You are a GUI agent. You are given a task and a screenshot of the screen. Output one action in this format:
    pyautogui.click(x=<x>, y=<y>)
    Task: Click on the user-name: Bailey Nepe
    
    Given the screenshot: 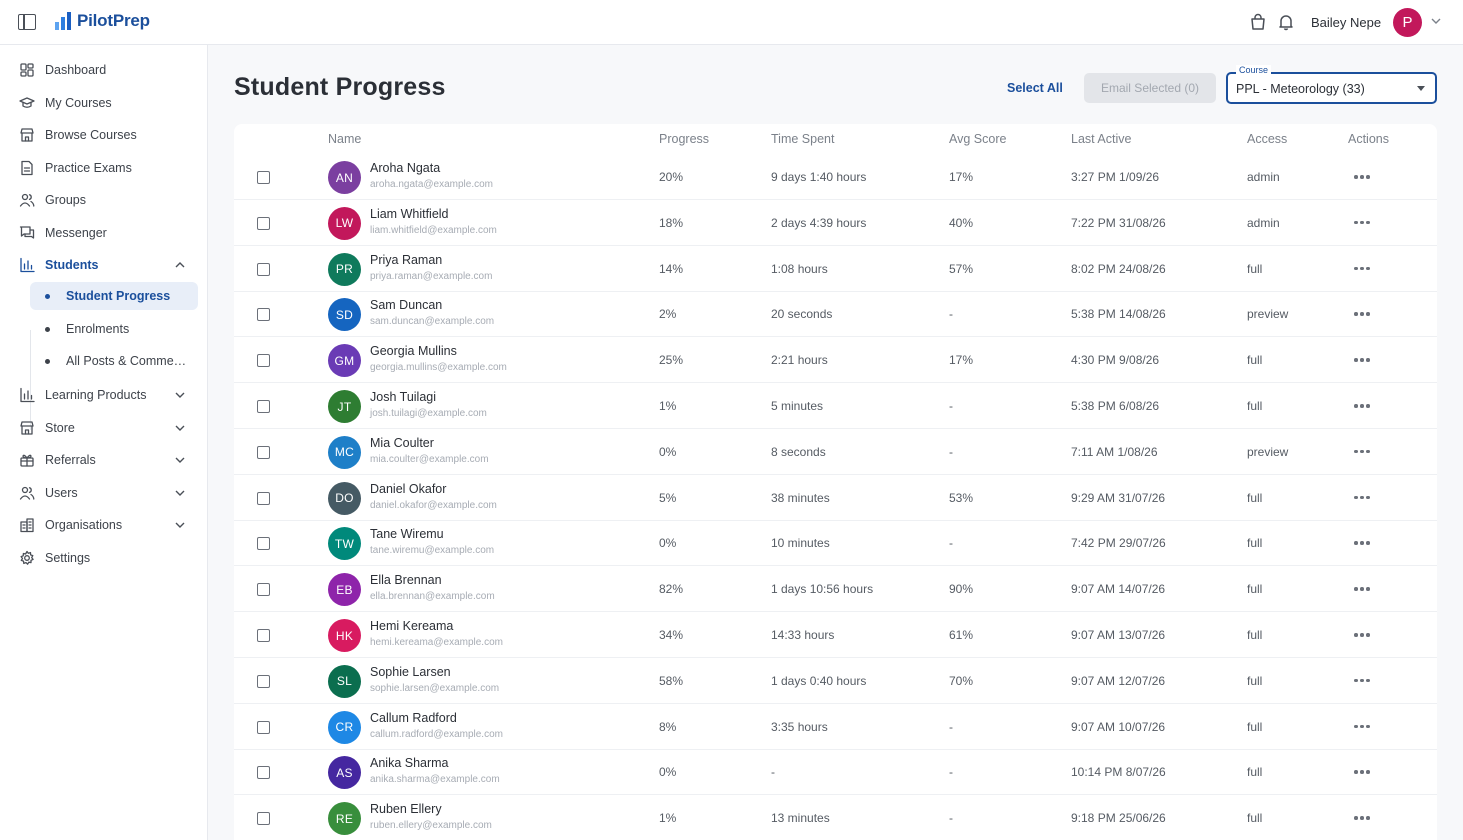 What is the action you would take?
    pyautogui.click(x=1346, y=22)
    